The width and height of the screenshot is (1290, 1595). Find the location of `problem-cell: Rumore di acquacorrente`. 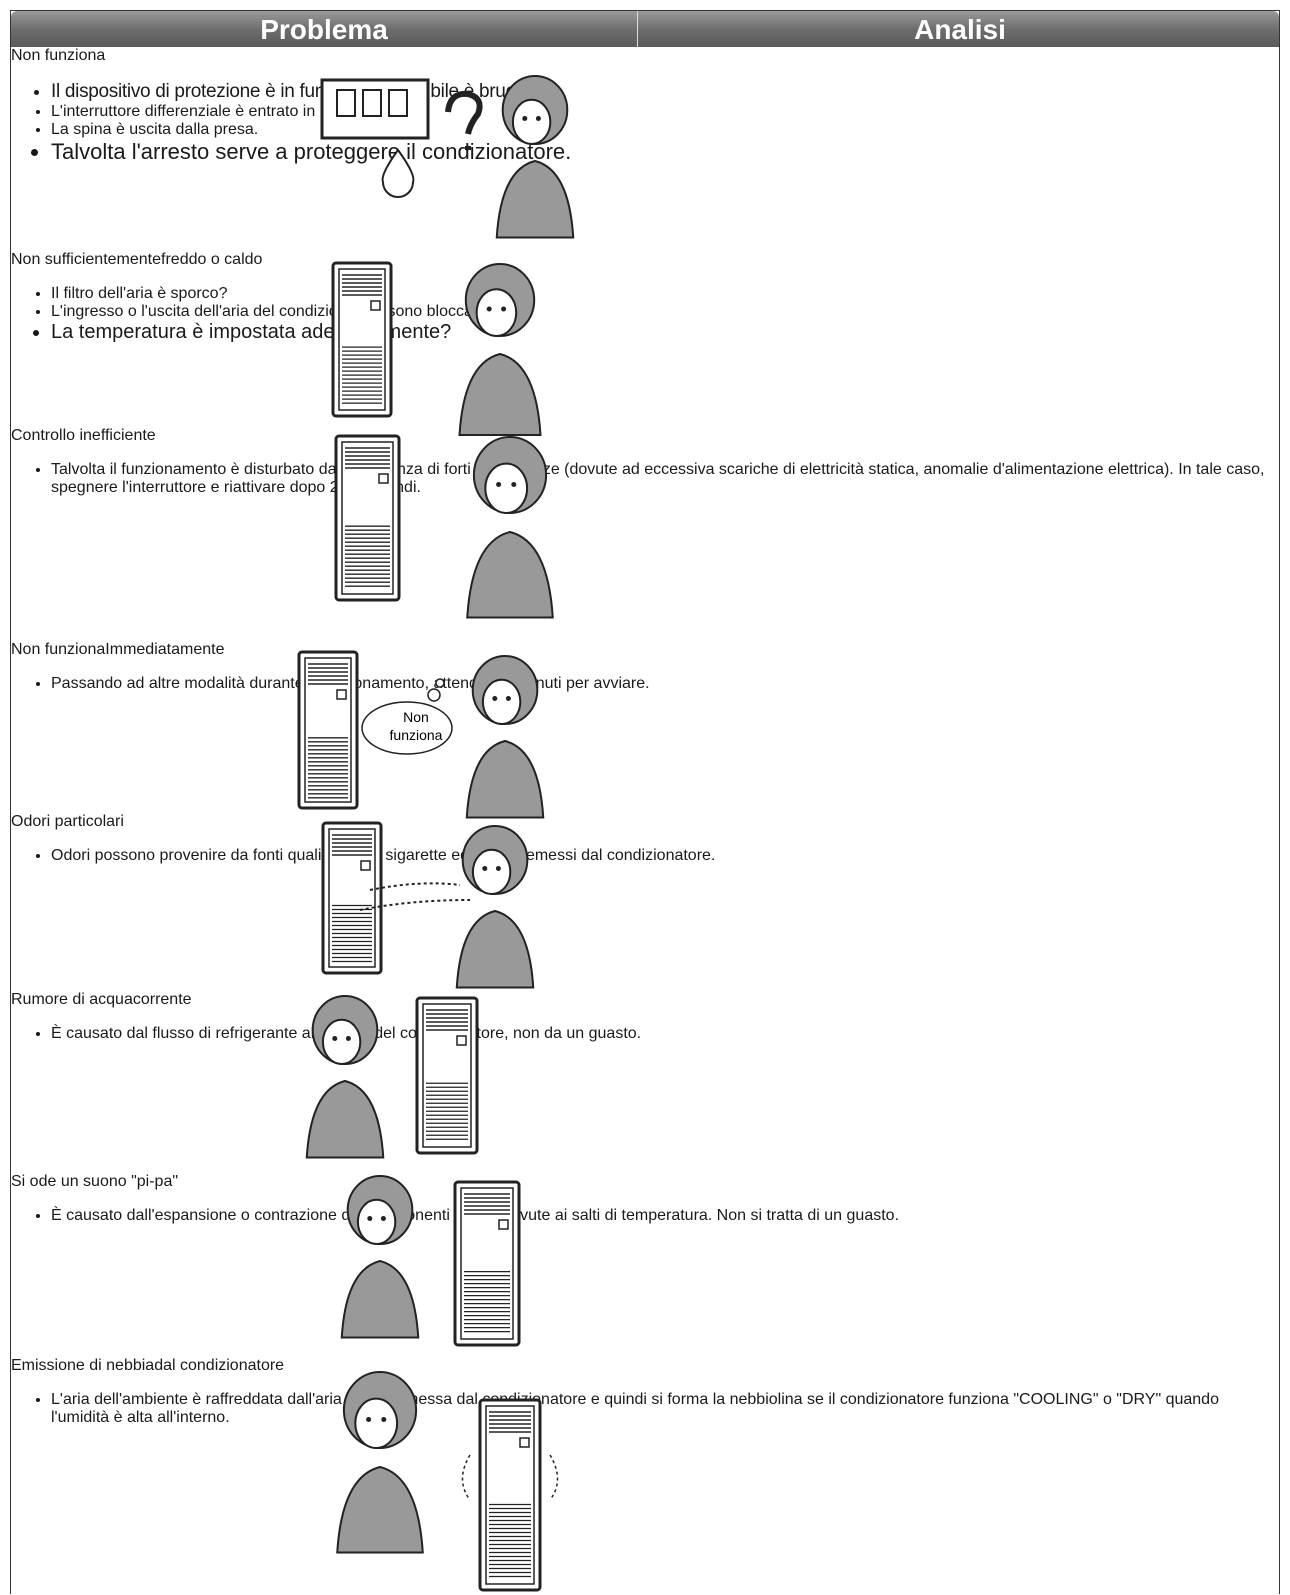

problem-cell: Rumore di acquacorrente is located at coordinates (645, 1000).